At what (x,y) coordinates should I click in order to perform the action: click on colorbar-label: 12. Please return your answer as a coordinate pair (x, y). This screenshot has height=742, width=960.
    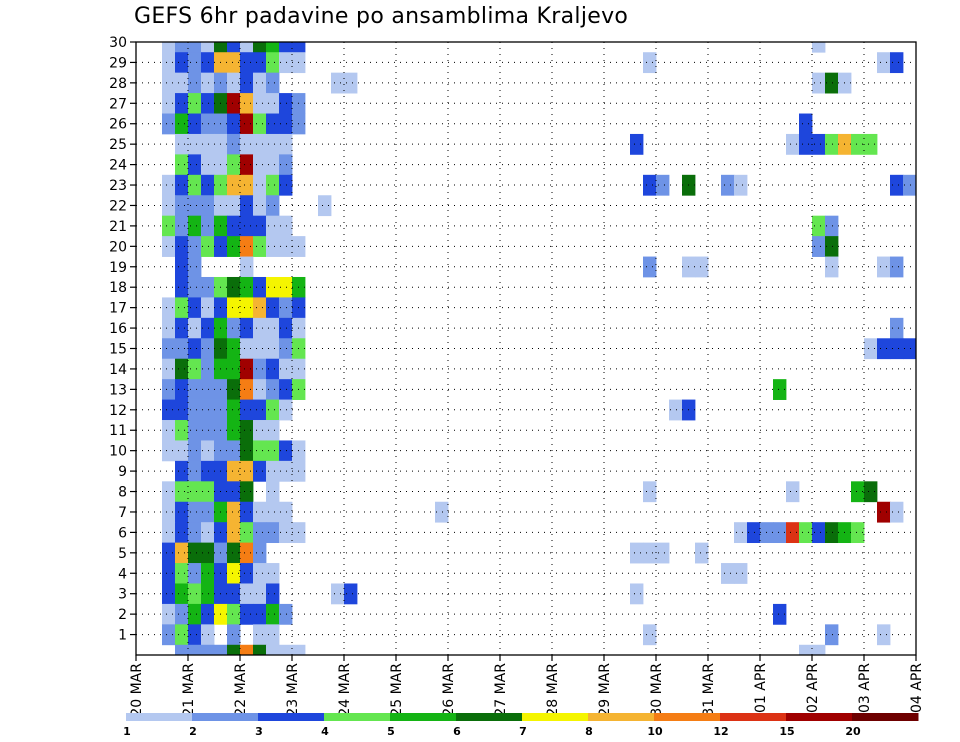
    Looking at the image, I should click on (720, 731).